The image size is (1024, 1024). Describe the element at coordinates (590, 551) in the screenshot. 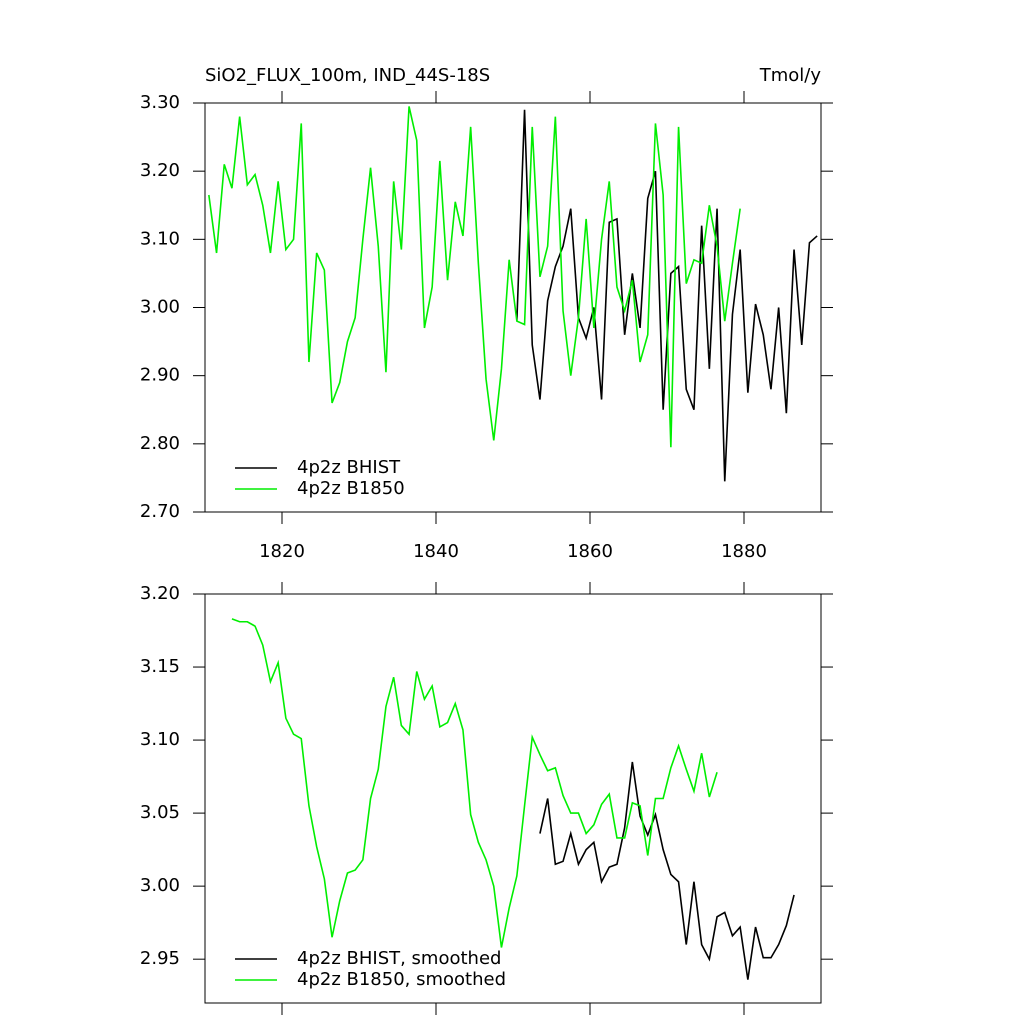

I see `x-tick-label: 1860` at that location.